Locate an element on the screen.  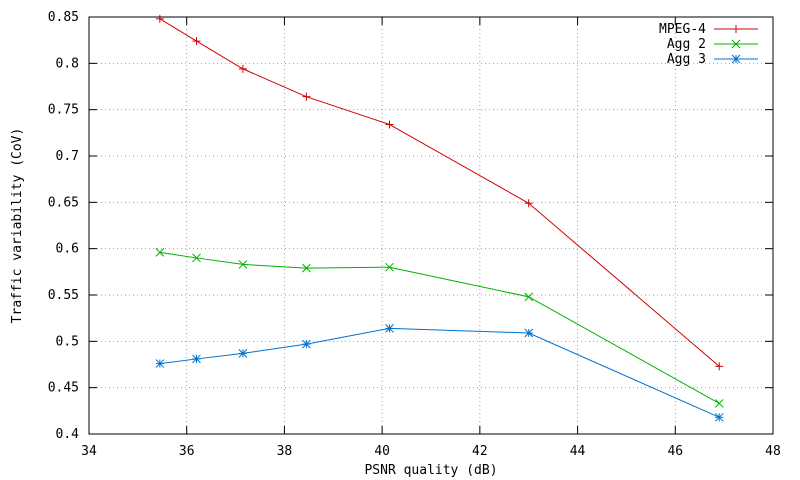
legend-item: MPEG-4 is located at coordinates (708, 29).